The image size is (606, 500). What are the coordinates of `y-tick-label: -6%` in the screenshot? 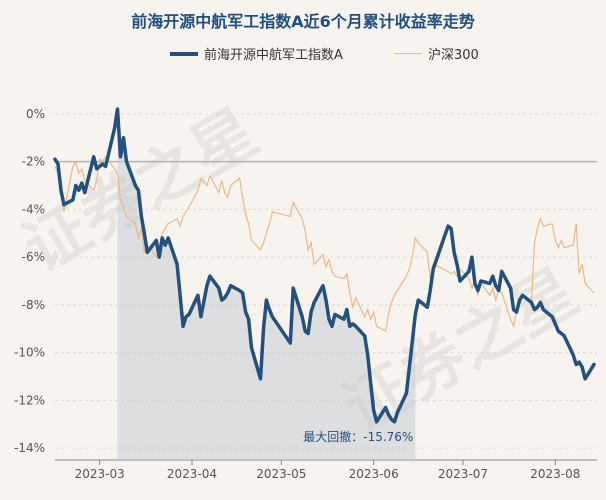 It's located at (33, 257).